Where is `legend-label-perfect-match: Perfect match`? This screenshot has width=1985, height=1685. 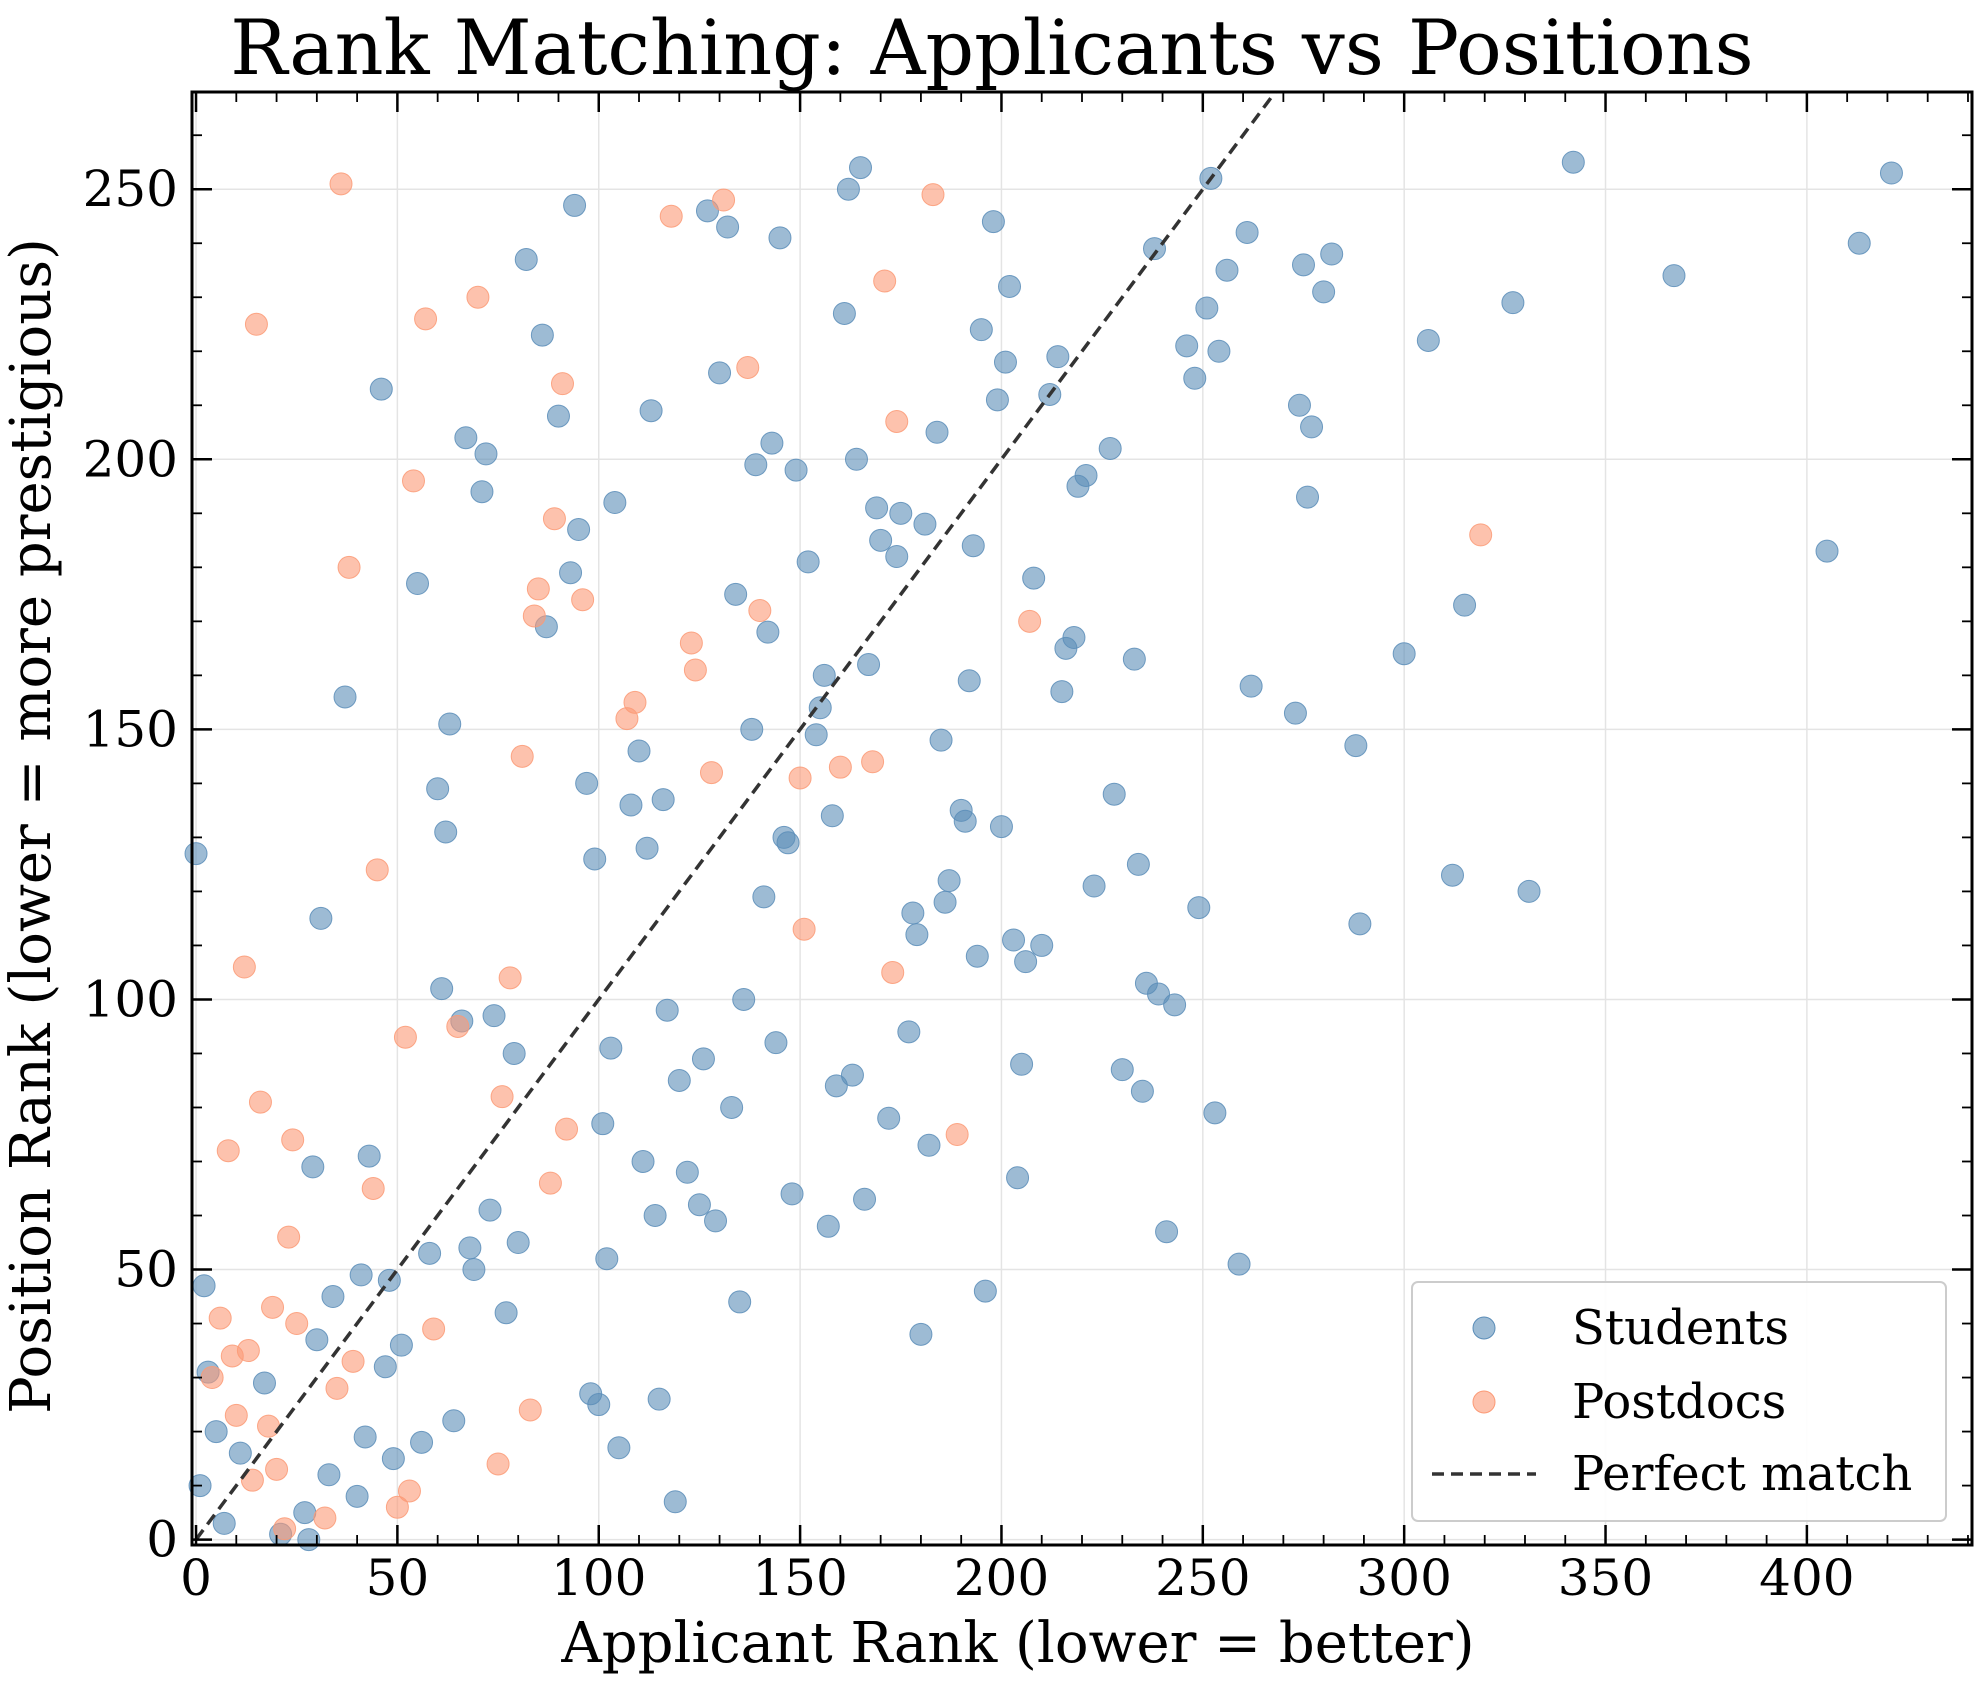
legend-label-perfect-match: Perfect match is located at coordinates (1742, 1474).